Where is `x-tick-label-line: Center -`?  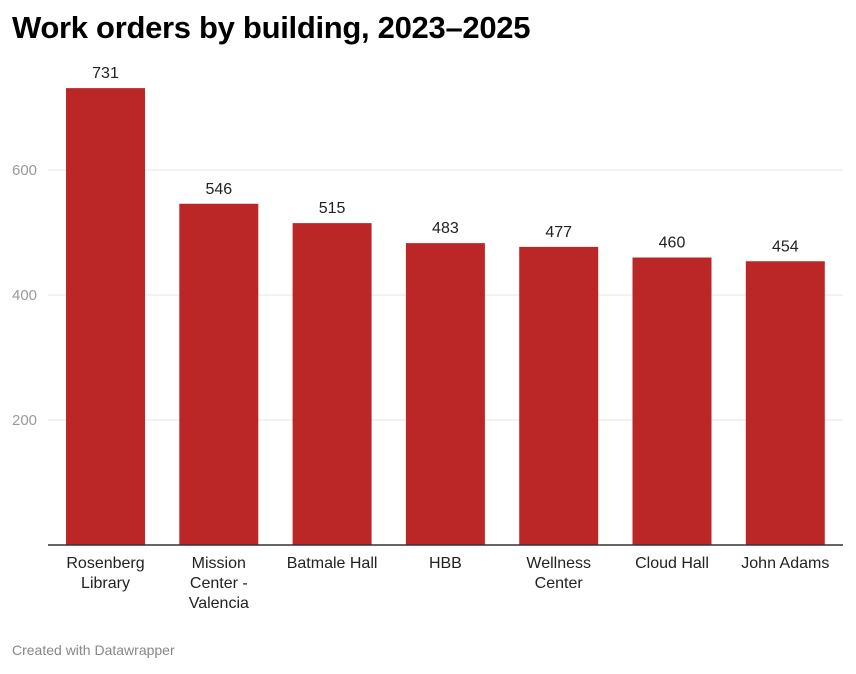 x-tick-label-line: Center - is located at coordinates (219, 583).